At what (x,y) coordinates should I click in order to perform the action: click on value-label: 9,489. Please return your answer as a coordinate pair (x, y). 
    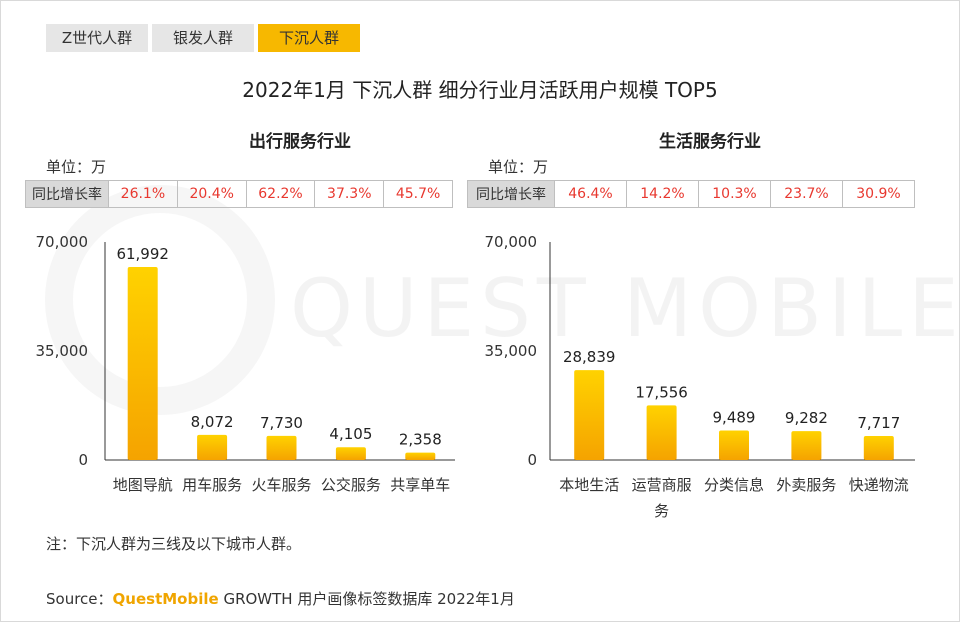
    Looking at the image, I should click on (734, 417).